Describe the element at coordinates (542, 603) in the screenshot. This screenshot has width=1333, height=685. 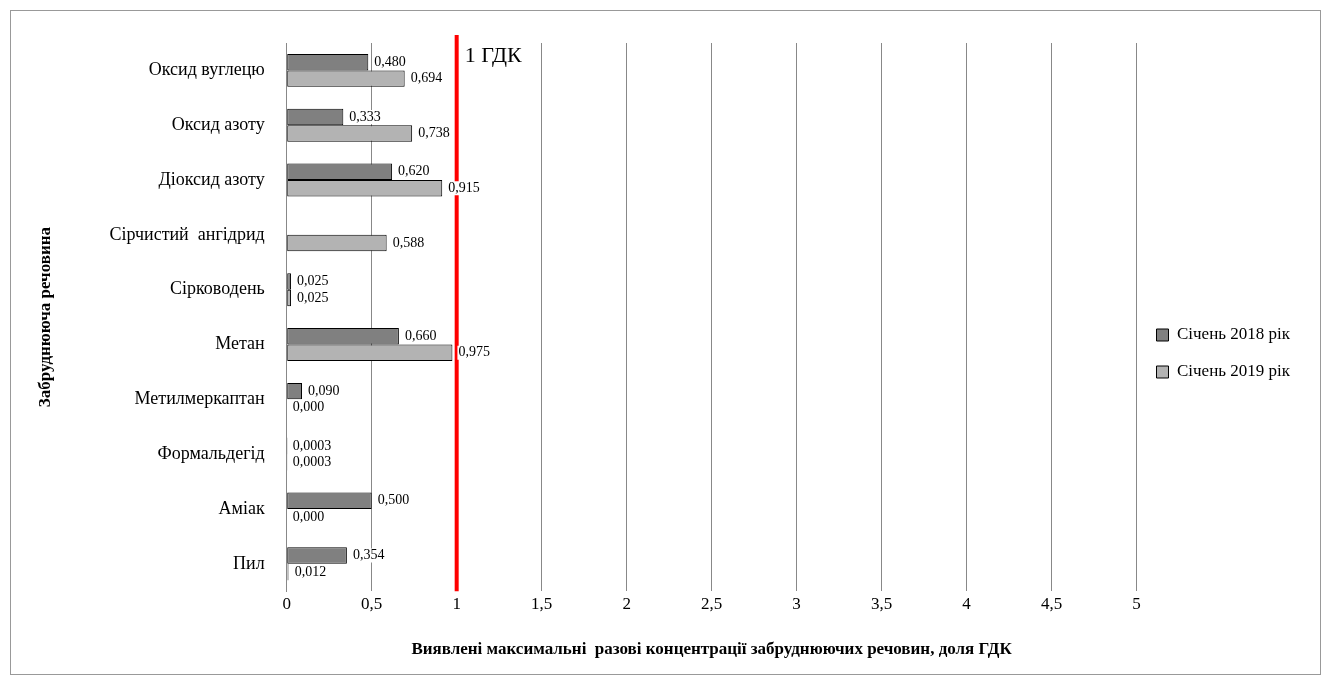
I see `x-tick-label: 1,5` at that location.